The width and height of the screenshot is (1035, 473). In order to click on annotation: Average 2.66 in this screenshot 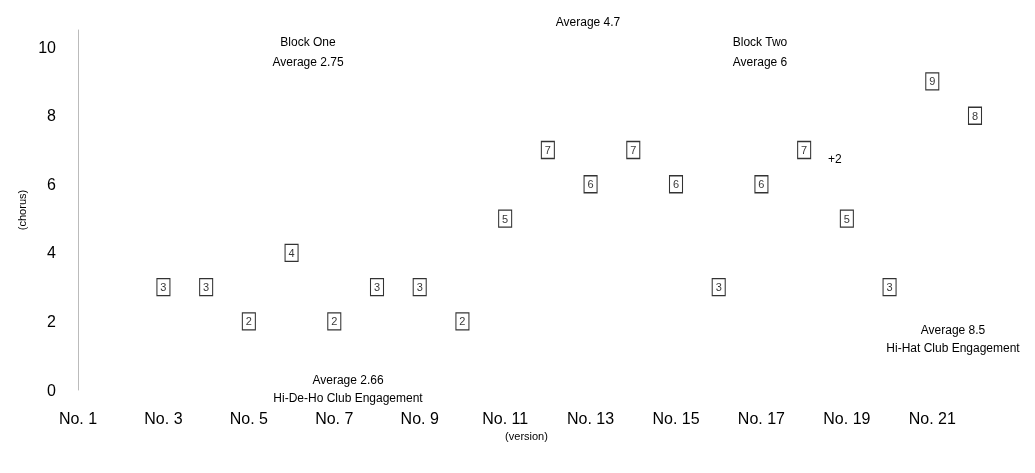, I will do `click(348, 380)`.